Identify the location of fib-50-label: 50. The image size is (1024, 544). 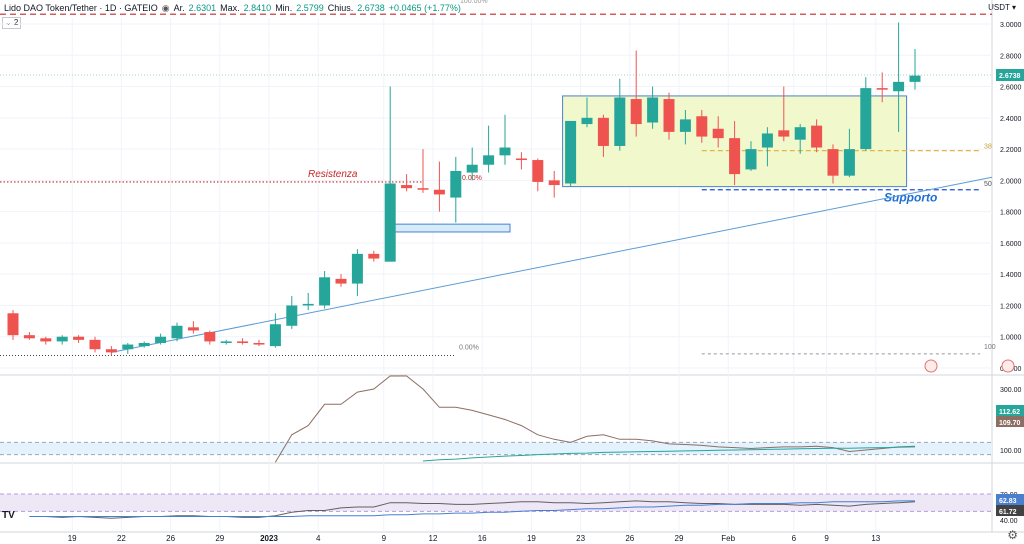
(988, 184).